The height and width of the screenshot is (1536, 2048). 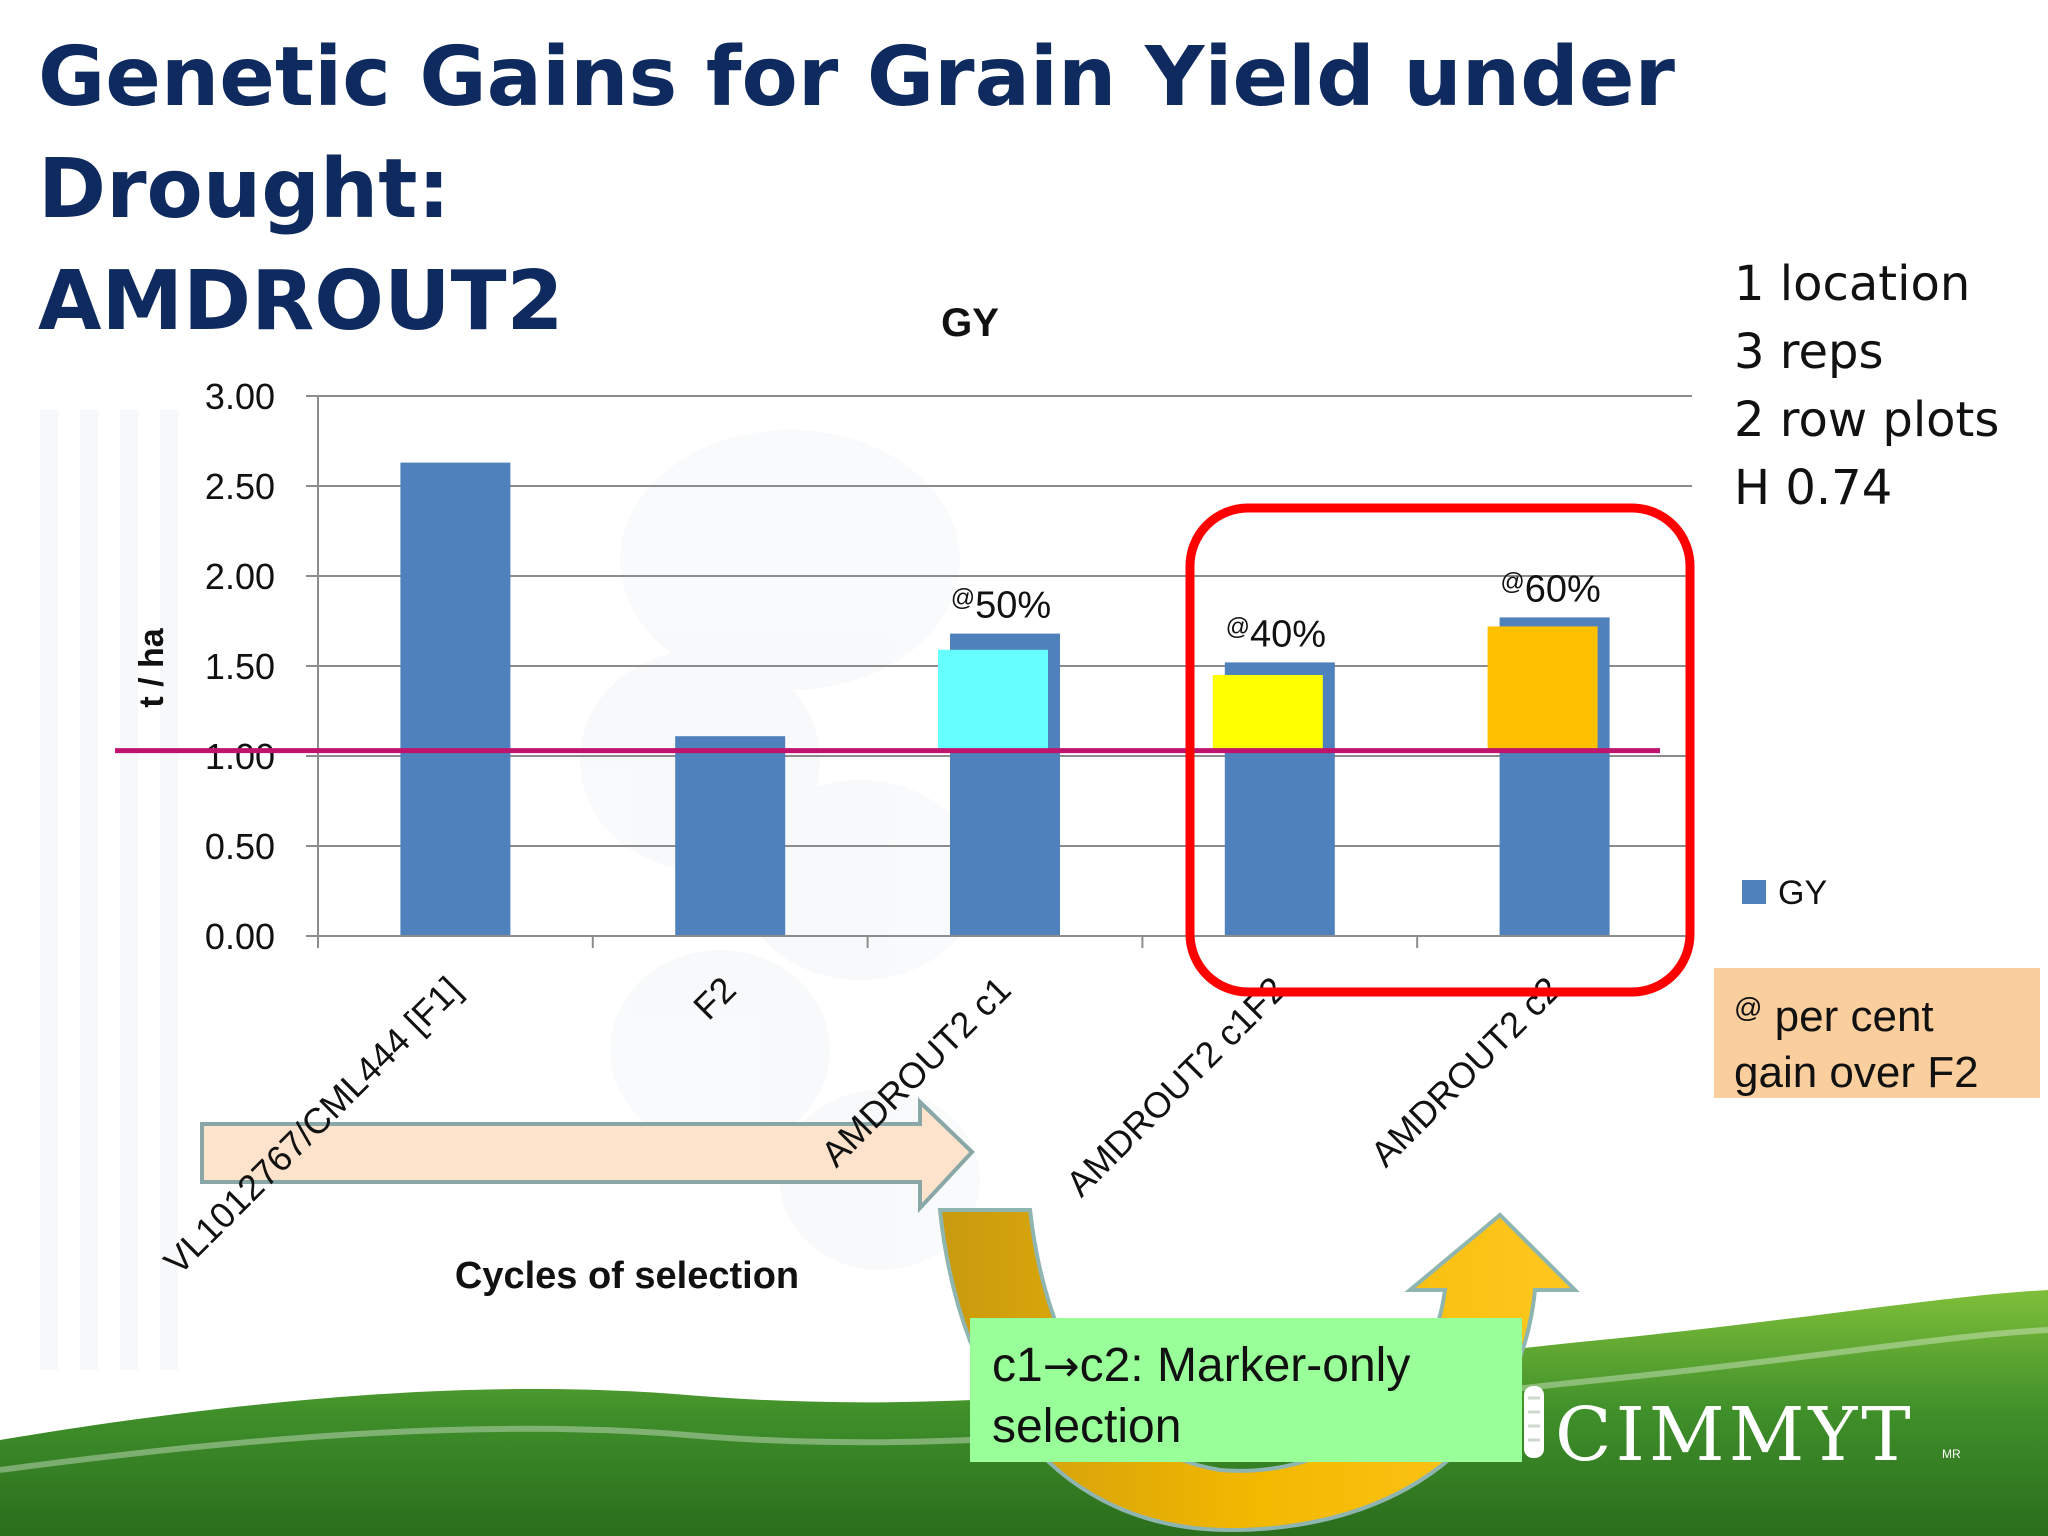 I want to click on gain-label: @50%, so click(x=1001, y=606).